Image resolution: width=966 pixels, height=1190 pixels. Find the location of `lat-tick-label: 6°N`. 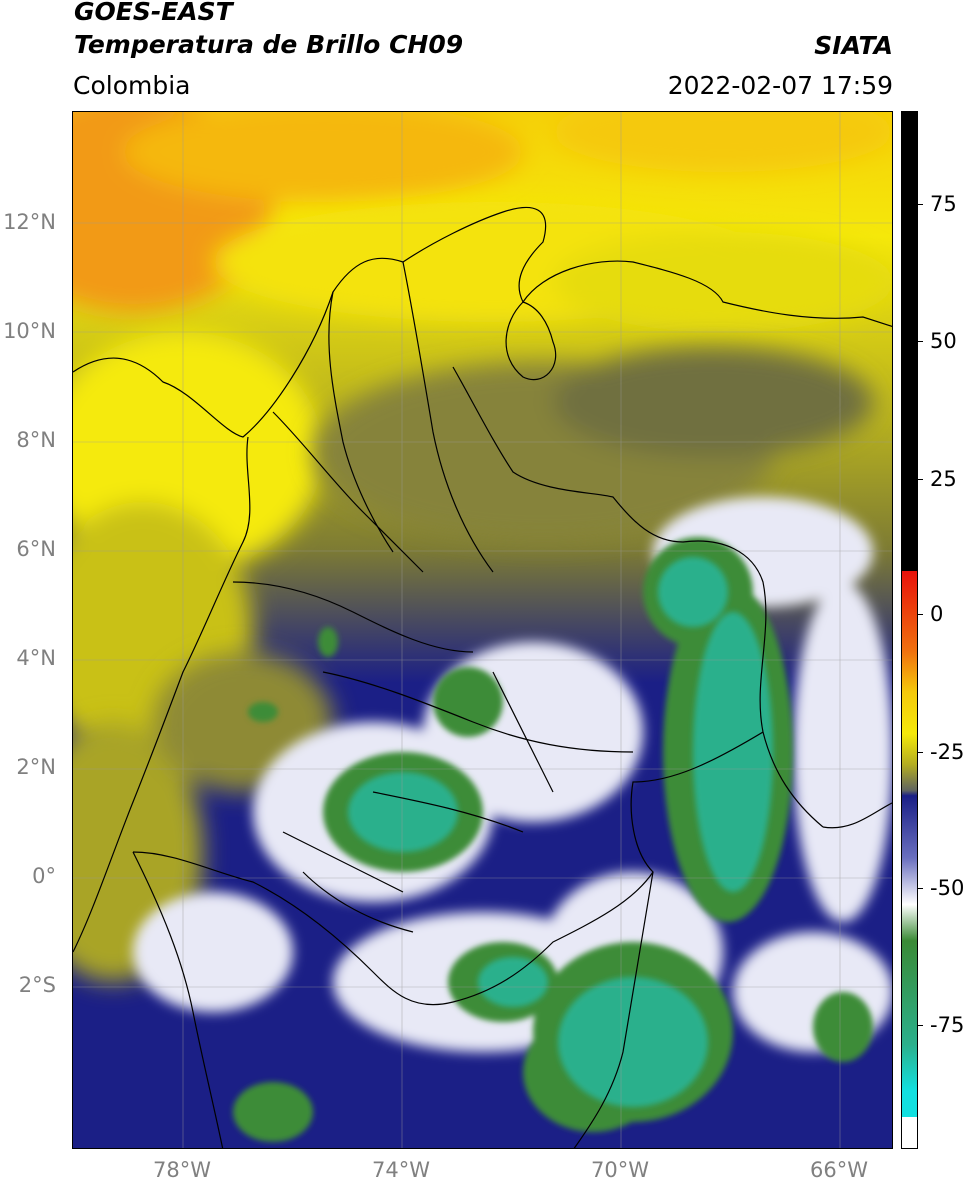

lat-tick-label: 6°N is located at coordinates (36, 549).